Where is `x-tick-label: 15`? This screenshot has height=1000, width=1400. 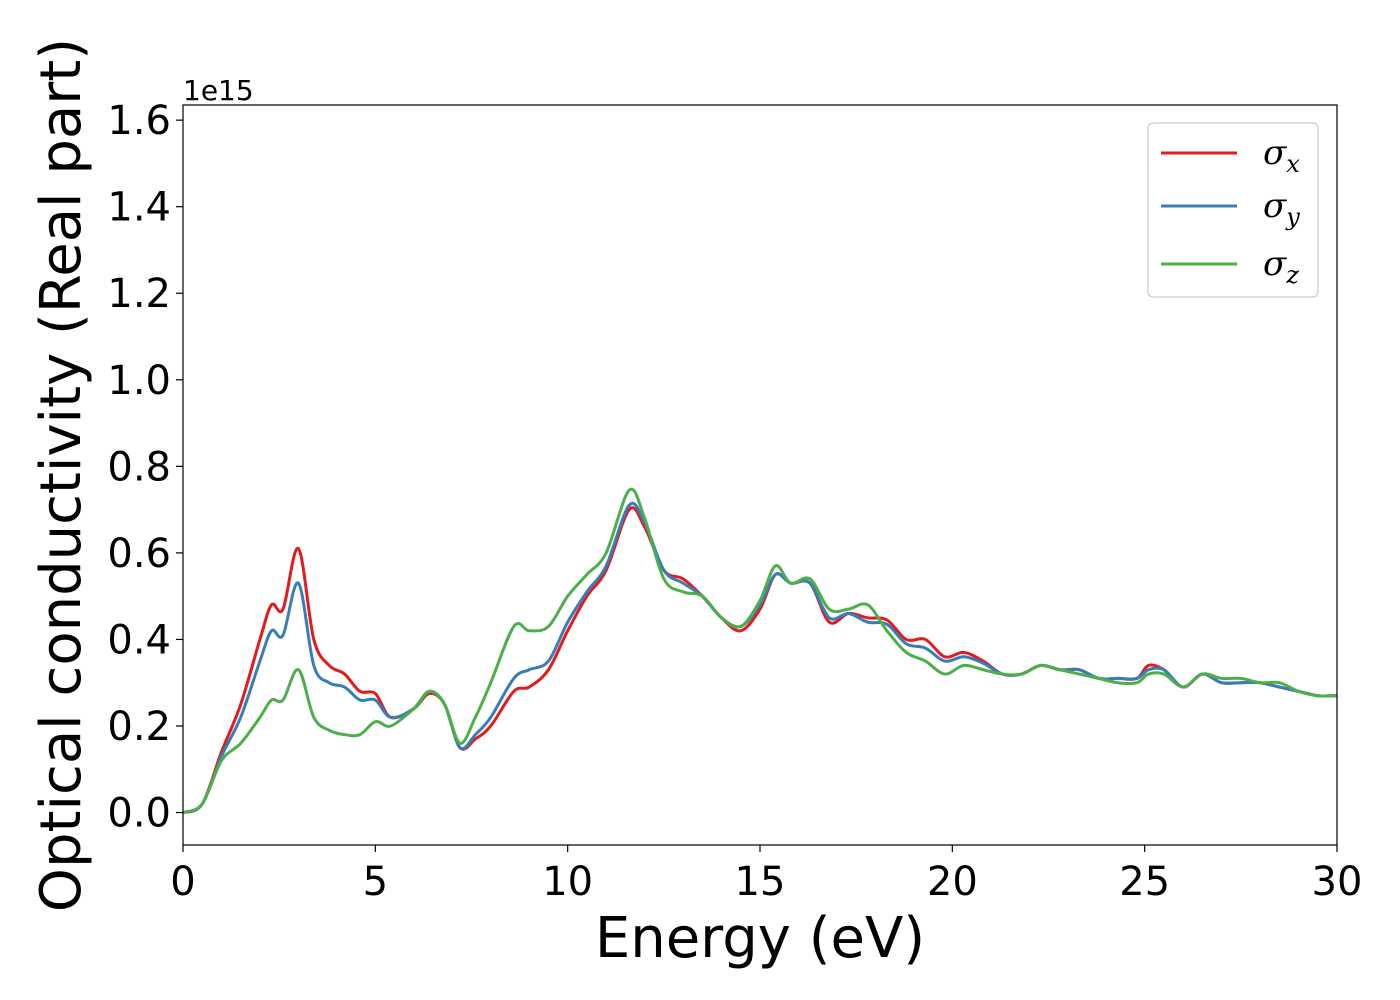
x-tick-label: 15 is located at coordinates (760, 882).